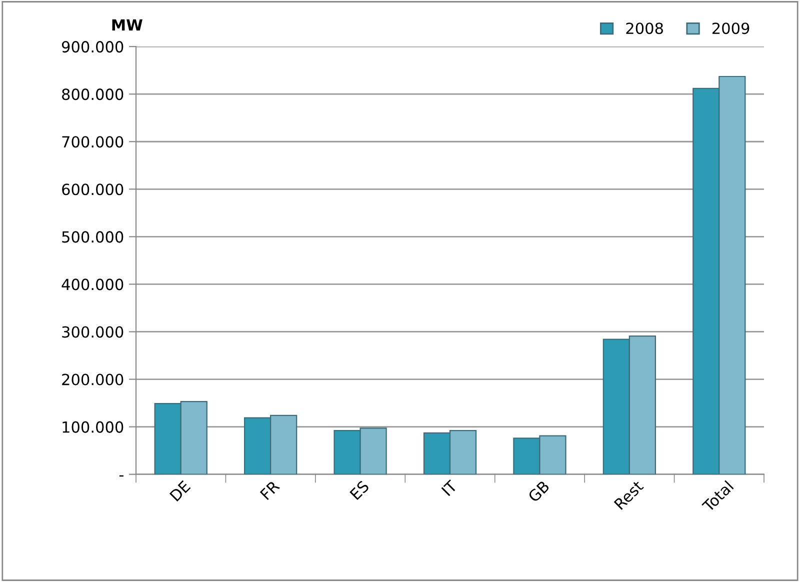 This screenshot has height=582, width=800. What do you see at coordinates (538, 491) in the screenshot?
I see `x-tick-label: GB` at bounding box center [538, 491].